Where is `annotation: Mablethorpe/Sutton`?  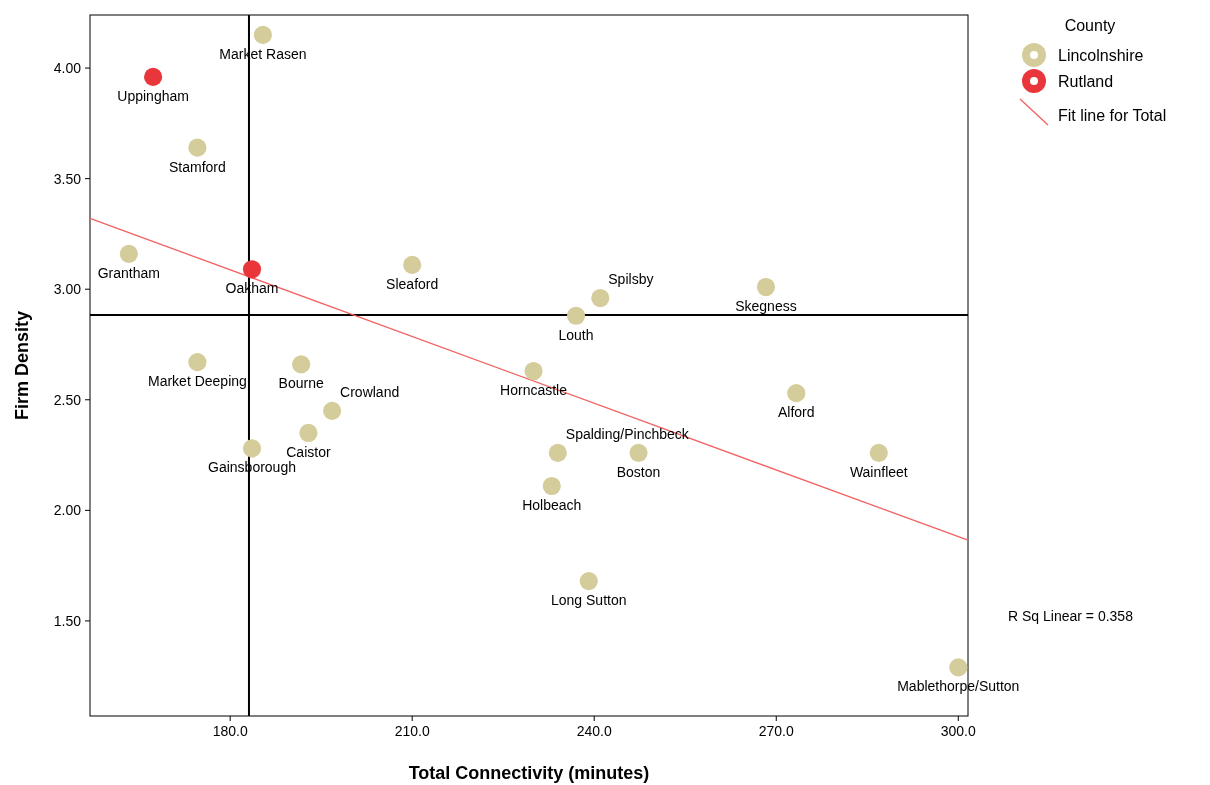
annotation: Mablethorpe/Sutton is located at coordinates (958, 686).